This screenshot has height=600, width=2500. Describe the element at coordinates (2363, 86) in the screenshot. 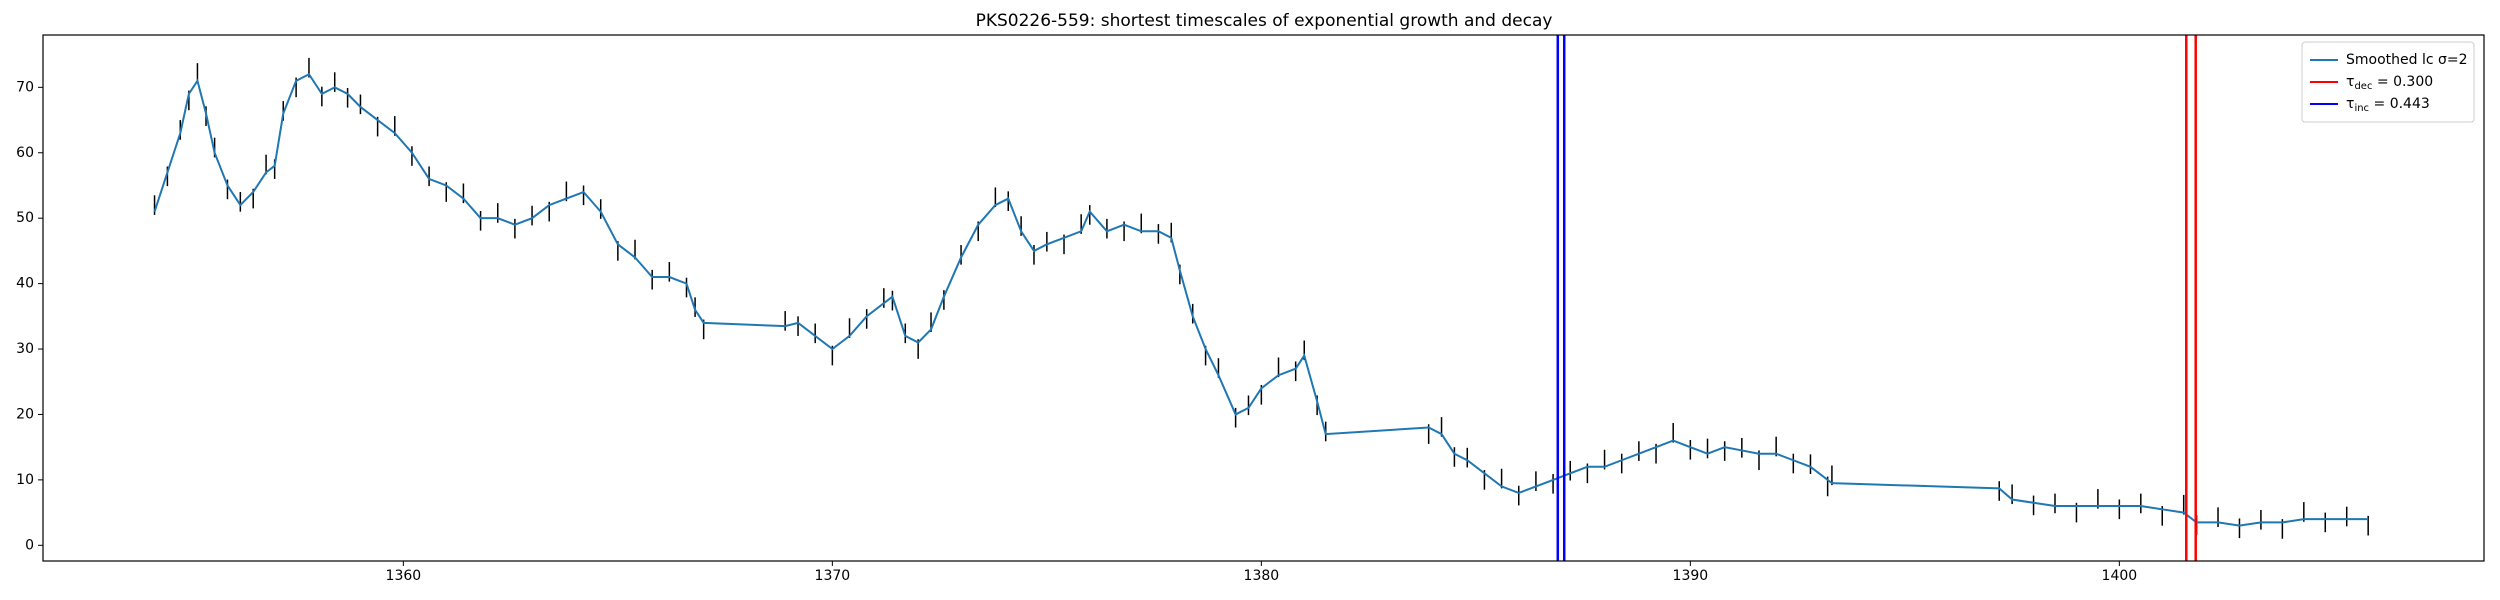

I see `legend-label-part: dec` at that location.